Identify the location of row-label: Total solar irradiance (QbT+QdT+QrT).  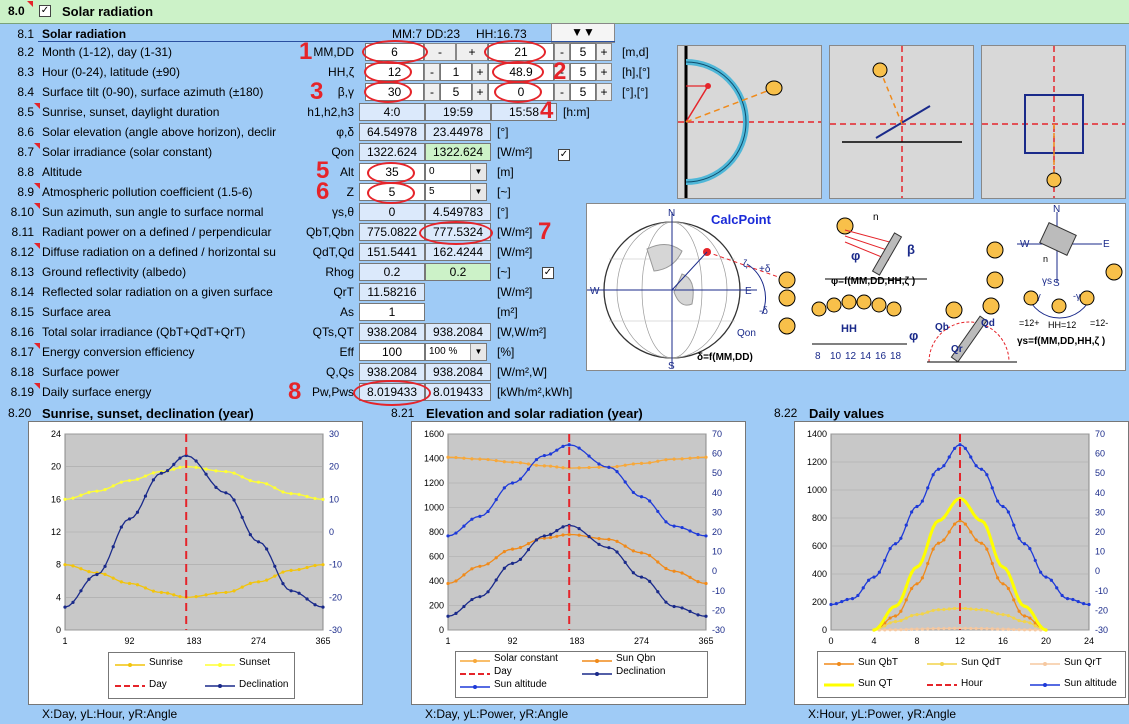
(144, 332).